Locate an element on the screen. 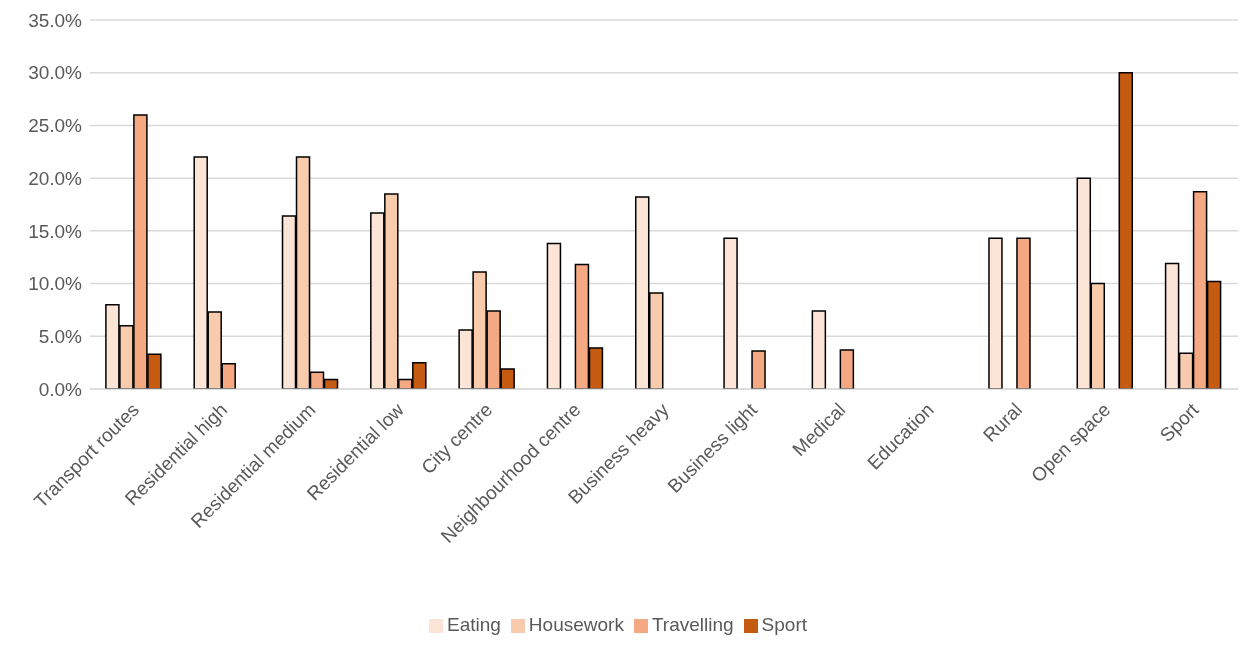  y-tick-label: 25.0% is located at coordinates (55, 126).